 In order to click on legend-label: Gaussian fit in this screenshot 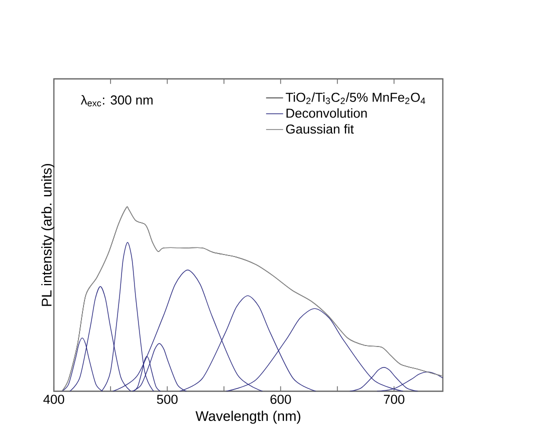, I will do `click(320, 129)`.